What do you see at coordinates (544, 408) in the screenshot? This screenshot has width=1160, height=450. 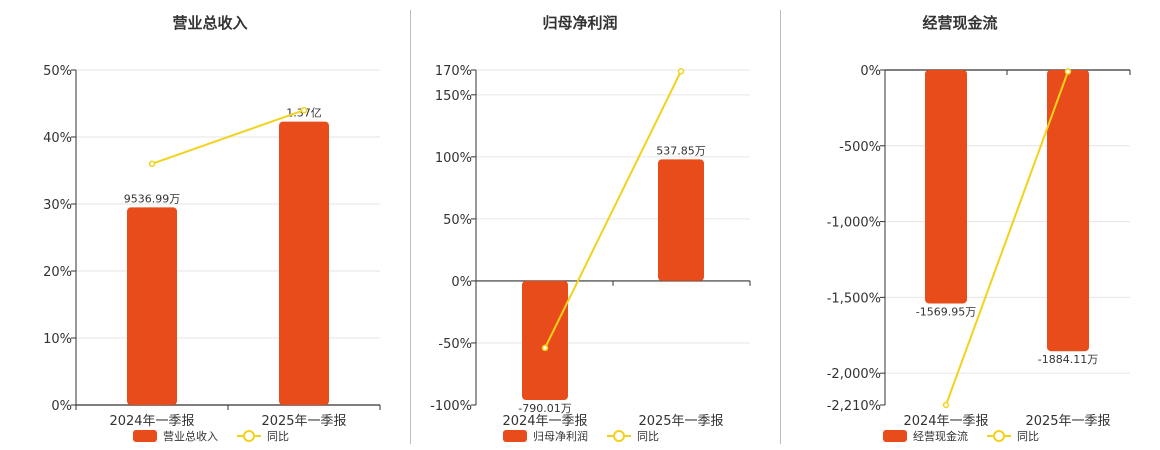 I see `data-label: -790.01万` at bounding box center [544, 408].